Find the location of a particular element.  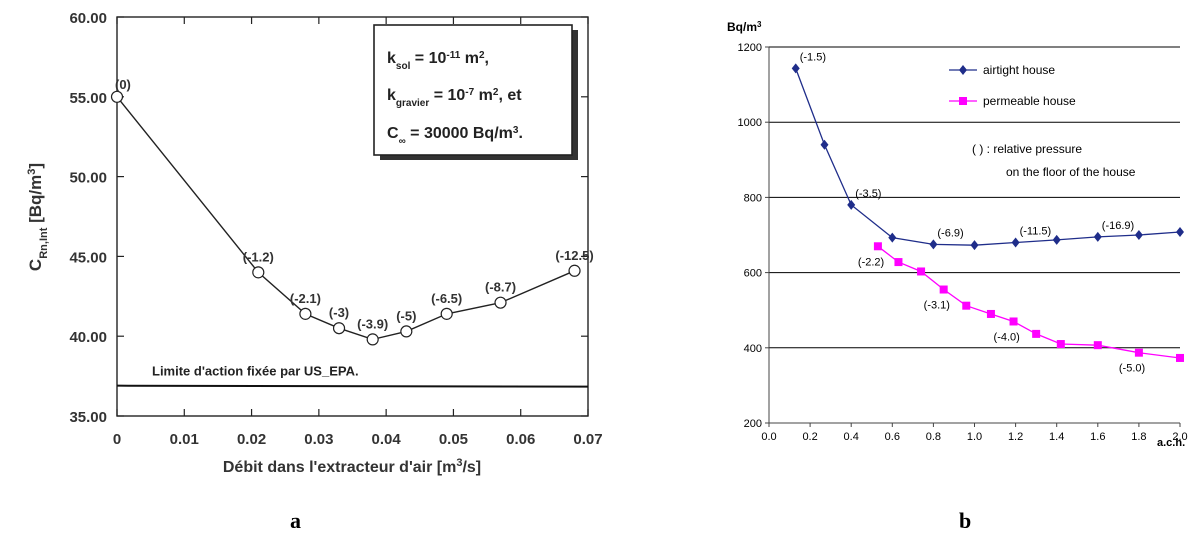

chart-a-y-tick-label: 55.00 is located at coordinates (88, 98).